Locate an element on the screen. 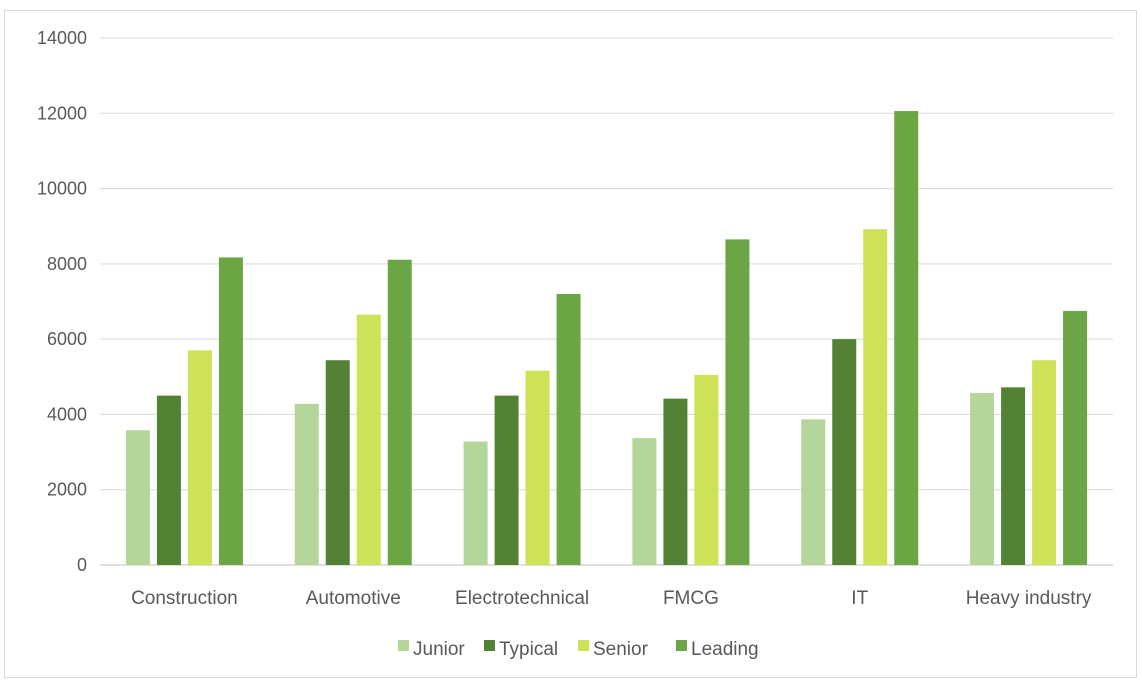 The height and width of the screenshot is (682, 1142). bar-senior-automotive is located at coordinates (368, 439).